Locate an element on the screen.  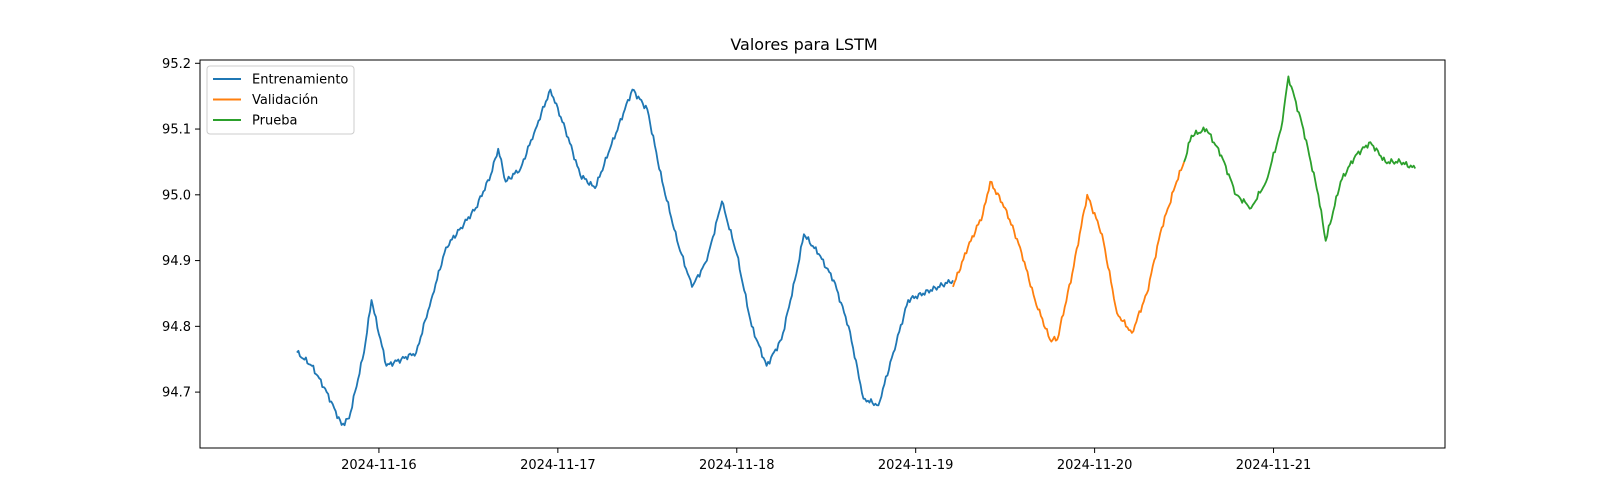
chart-title: Valores para LSTM is located at coordinates (803, 44).